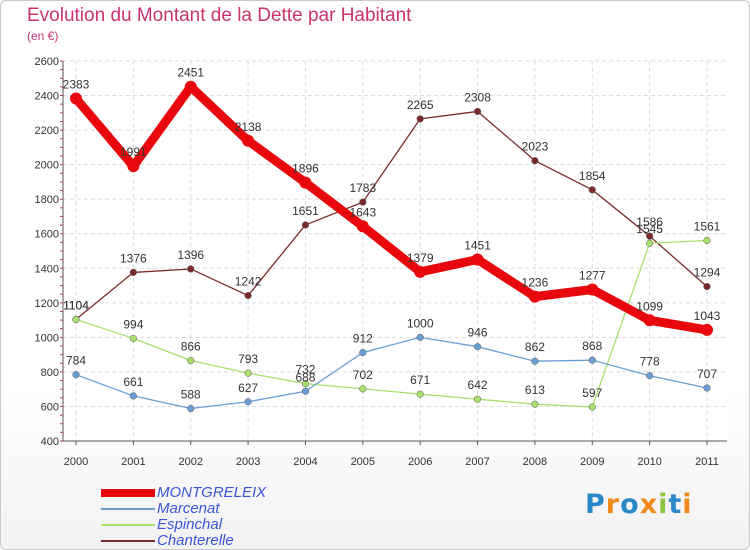 This screenshot has height=550, width=750. I want to click on data-label-marcenat: 661, so click(133, 382).